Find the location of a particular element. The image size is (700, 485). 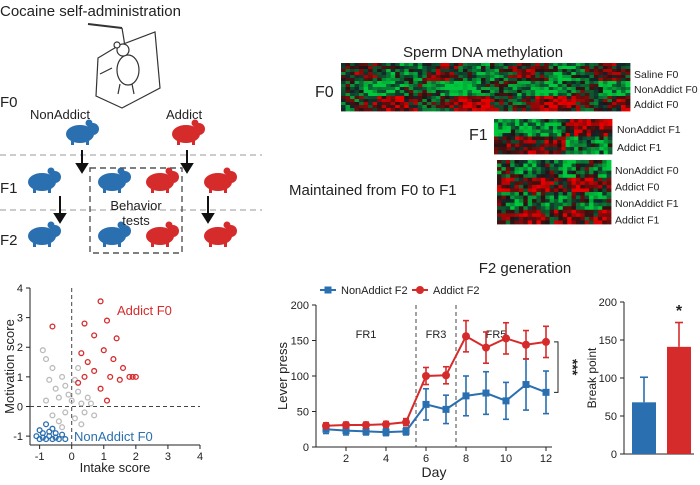

legend-label: NonAddict F2 is located at coordinates (374, 291).